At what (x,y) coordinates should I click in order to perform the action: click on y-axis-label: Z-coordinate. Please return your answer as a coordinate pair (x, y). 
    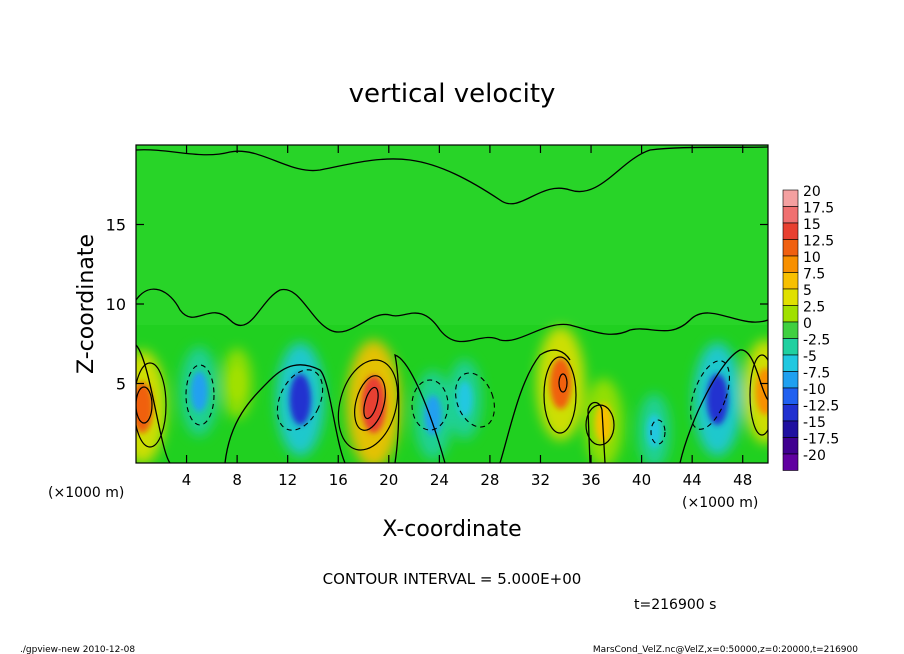
    Looking at the image, I should click on (86, 304).